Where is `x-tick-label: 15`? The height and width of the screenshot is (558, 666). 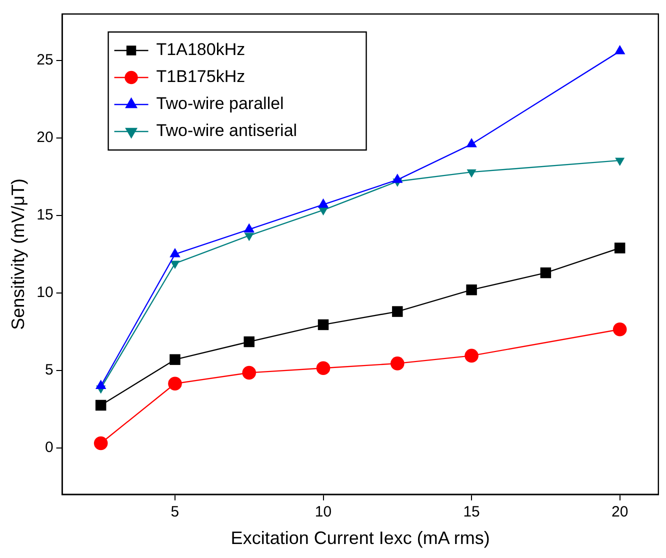
x-tick-label: 15 is located at coordinates (471, 512).